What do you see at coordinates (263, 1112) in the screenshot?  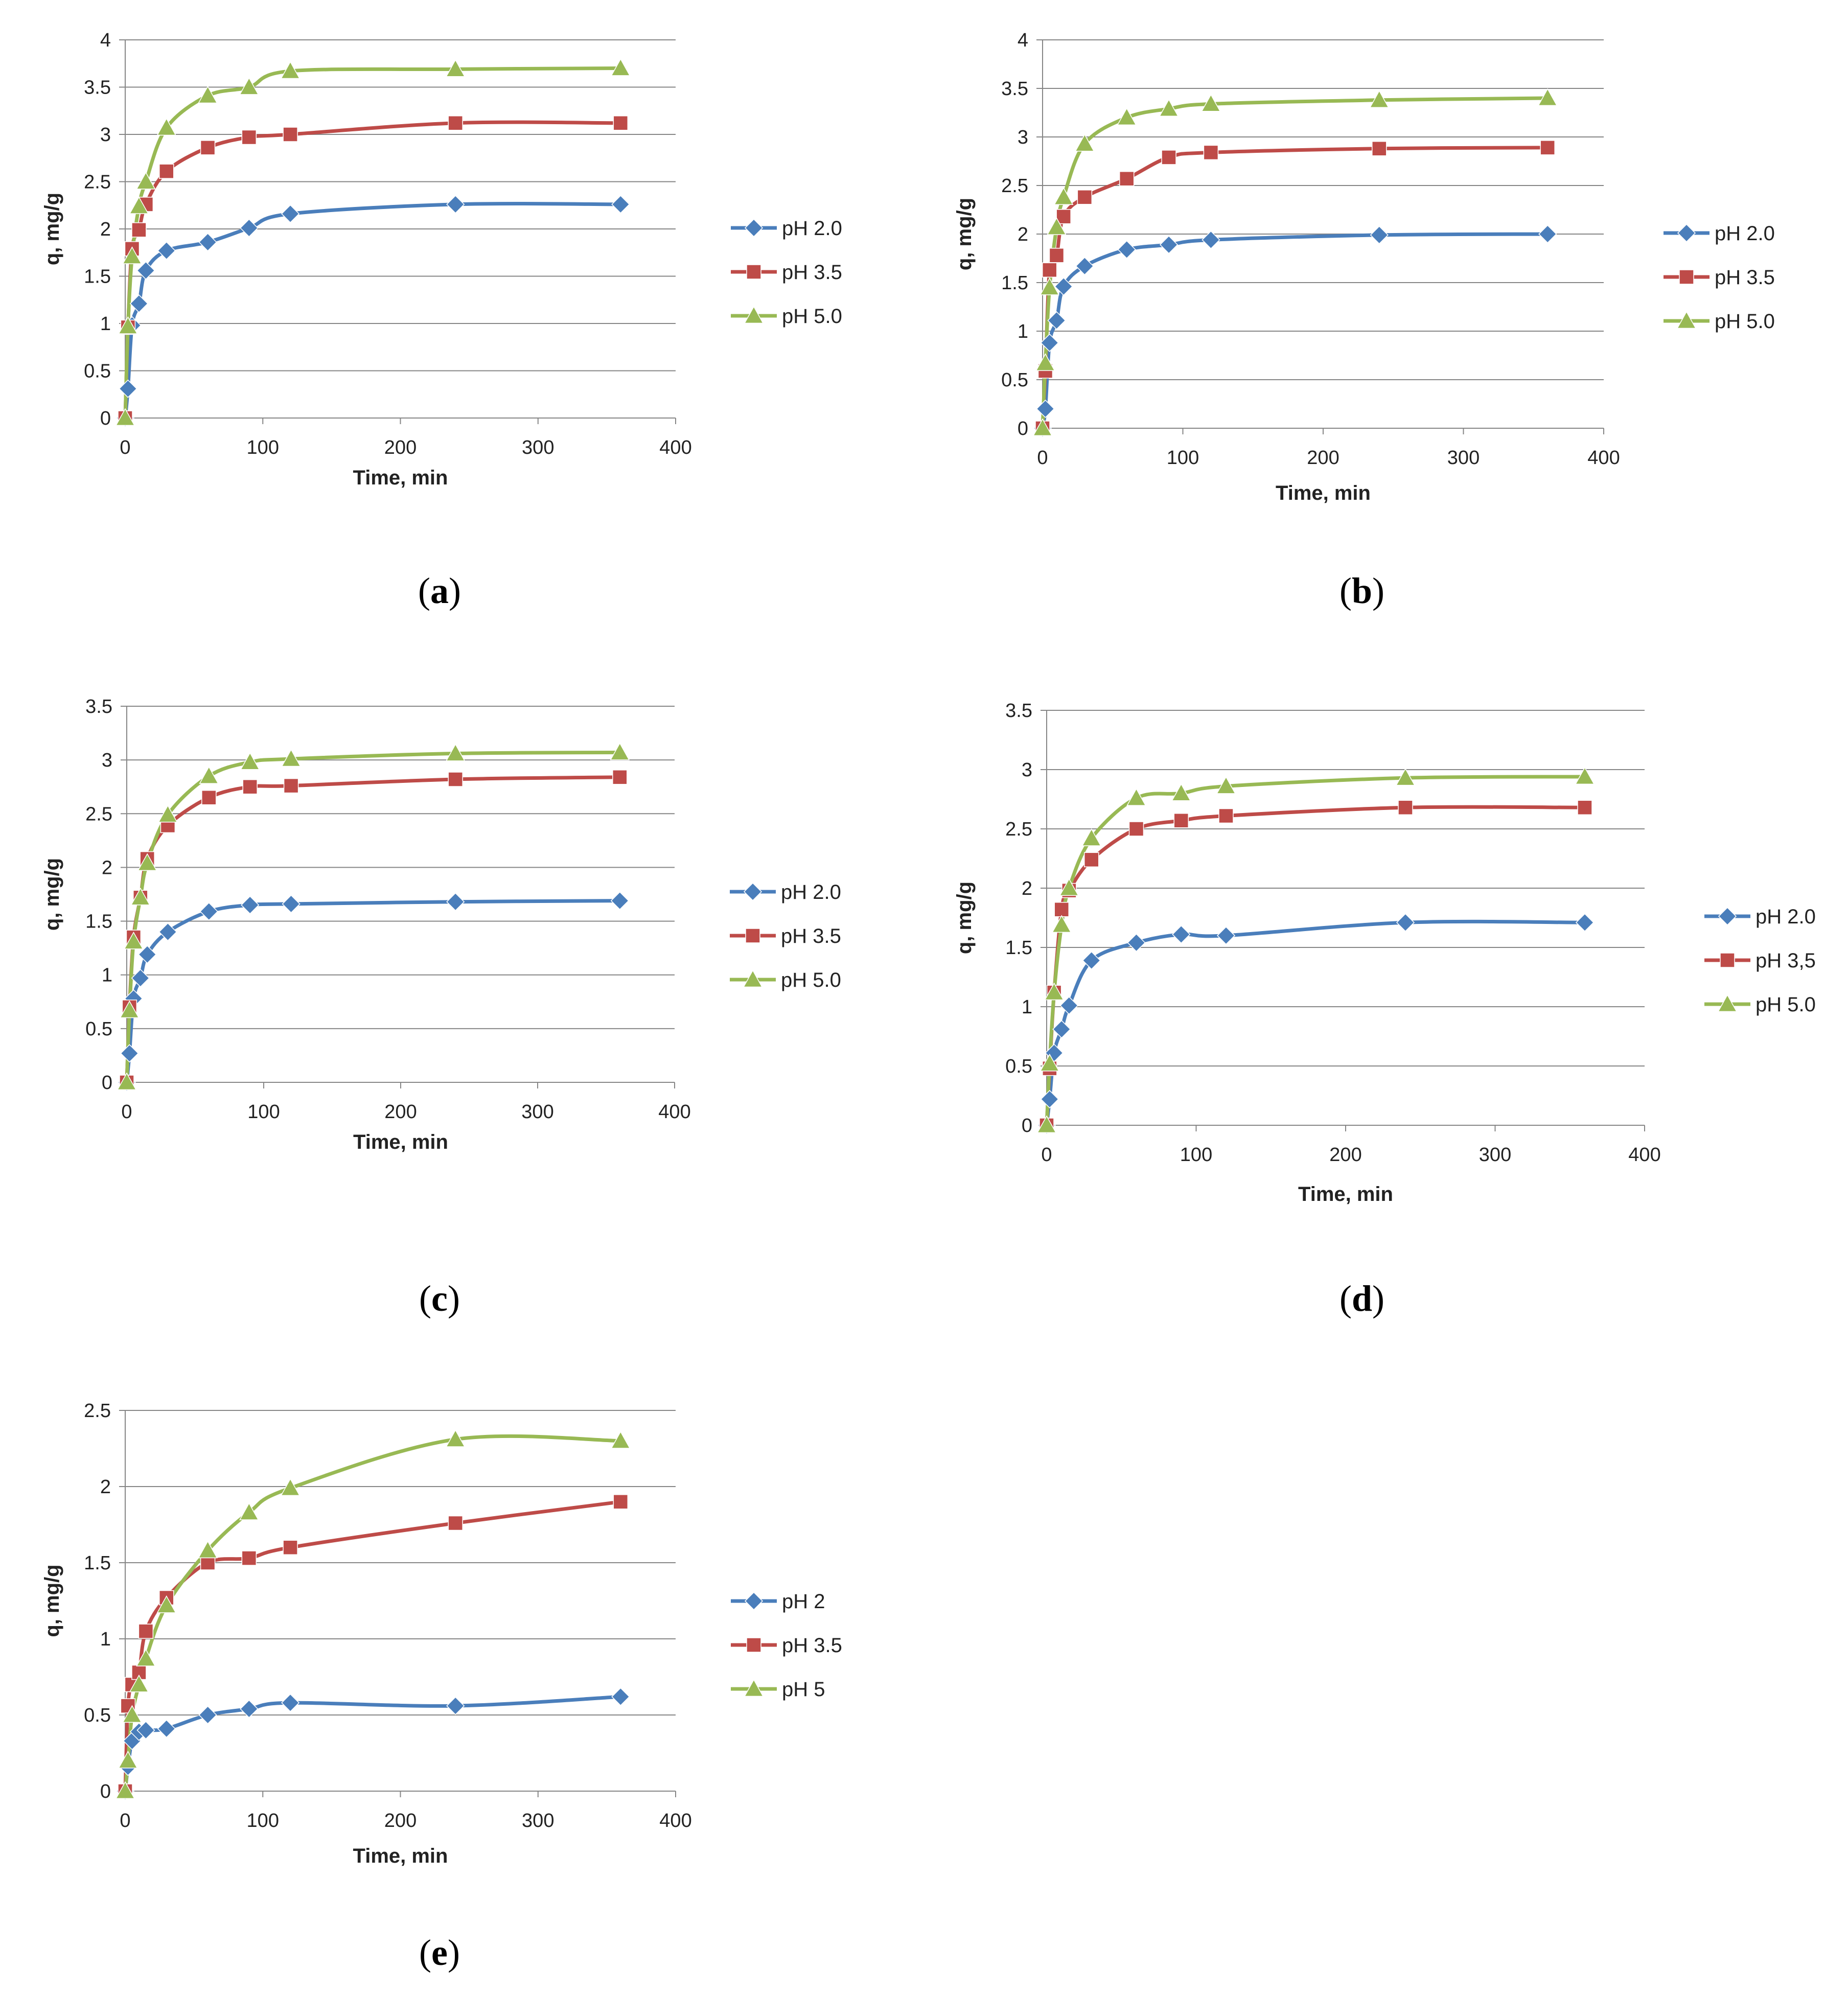 I see `x-tick-label: 100` at bounding box center [263, 1112].